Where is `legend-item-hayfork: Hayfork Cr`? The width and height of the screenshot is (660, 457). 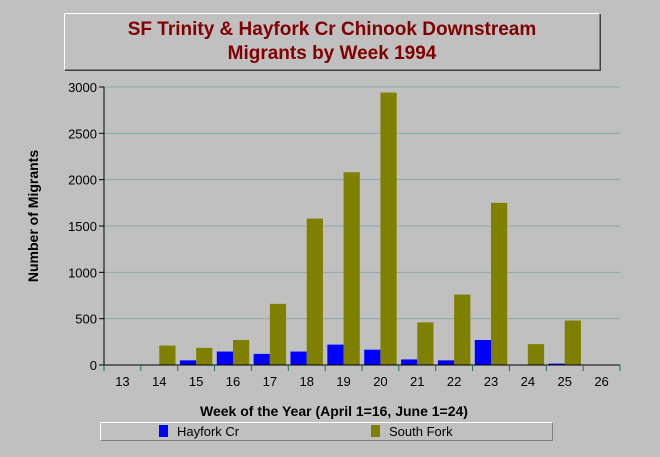 legend-item-hayfork: Hayfork Cr is located at coordinates (199, 432).